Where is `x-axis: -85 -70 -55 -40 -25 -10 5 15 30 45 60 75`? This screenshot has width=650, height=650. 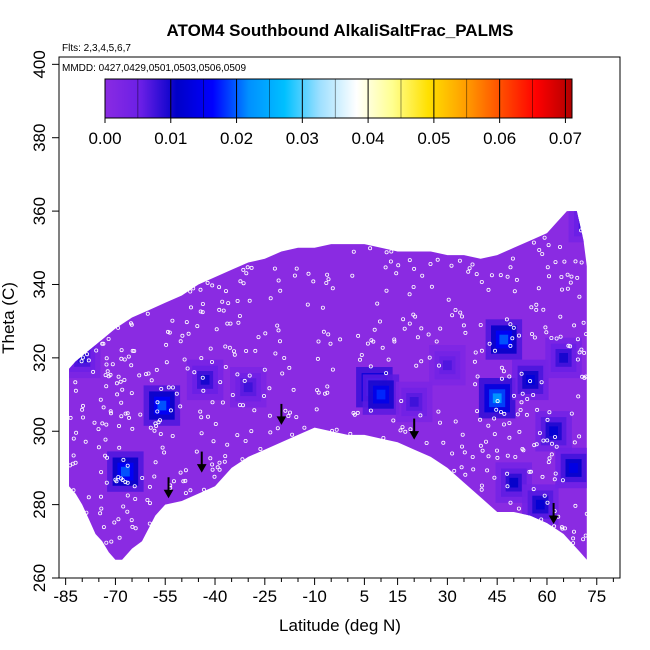 x-axis: -85 -70 -55 -40 -25 -10 5 15 30 45 60 75 is located at coordinates (333, 592).